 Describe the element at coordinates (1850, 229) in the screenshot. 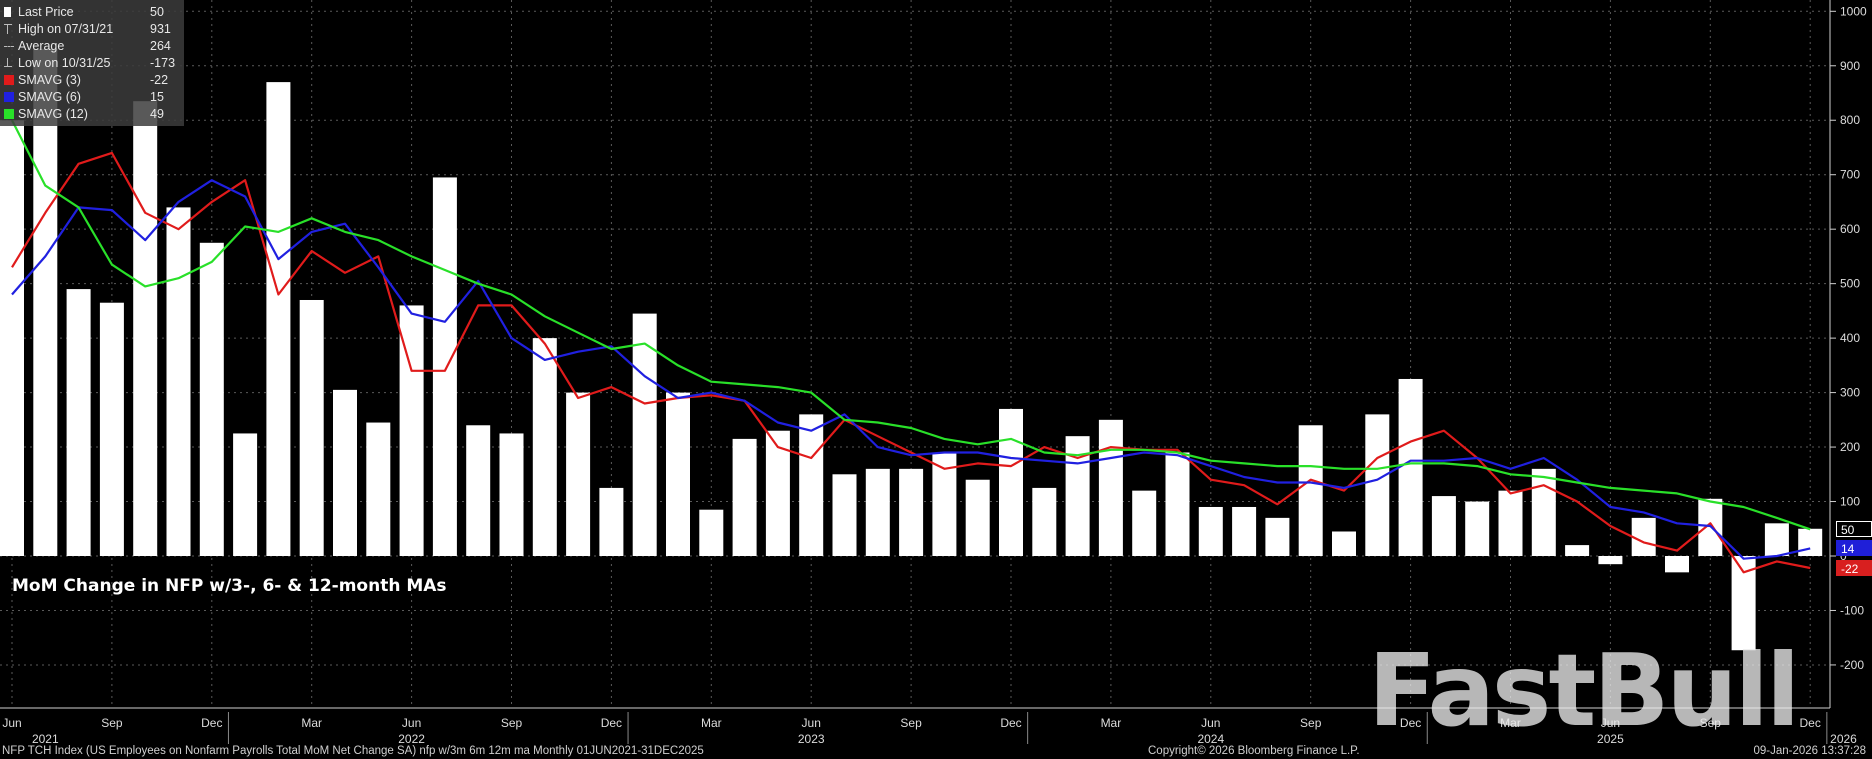

I see `y-tick-label: 600` at that location.